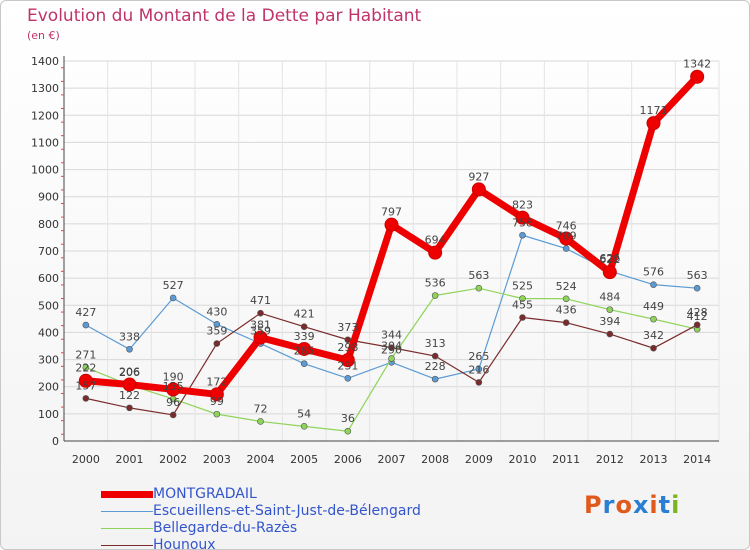 The image size is (750, 550). I want to click on x-tick-label: 2005, so click(304, 459).